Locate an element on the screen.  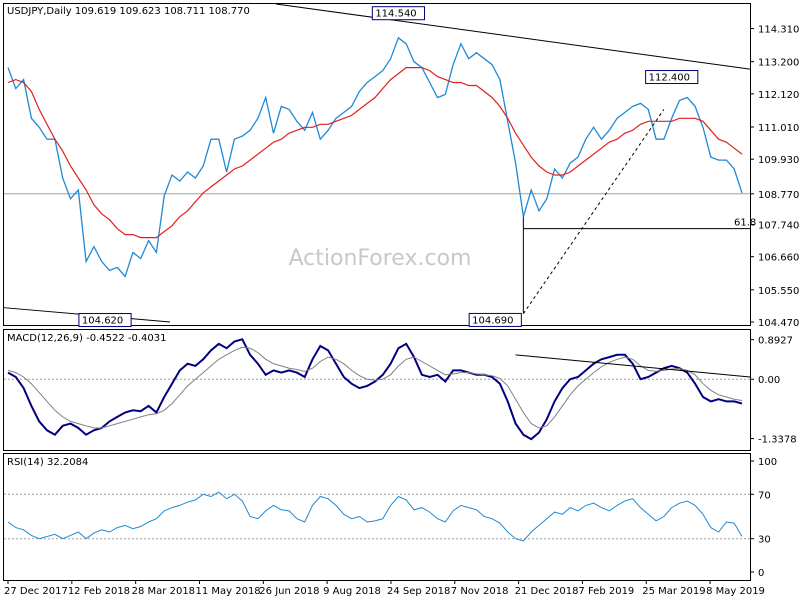
x-tick-label-8: 21 Dec 2018 is located at coordinates (547, 591).